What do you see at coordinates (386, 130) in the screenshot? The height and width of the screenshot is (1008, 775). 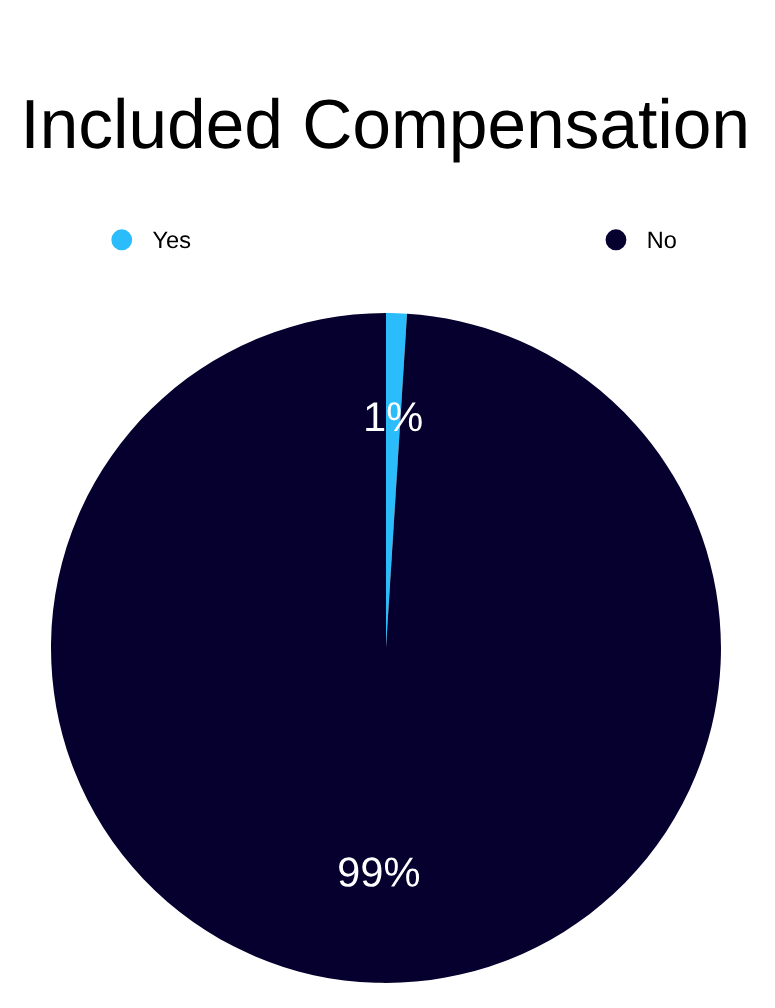 I see `chart-title: Included Compensation` at bounding box center [386, 130].